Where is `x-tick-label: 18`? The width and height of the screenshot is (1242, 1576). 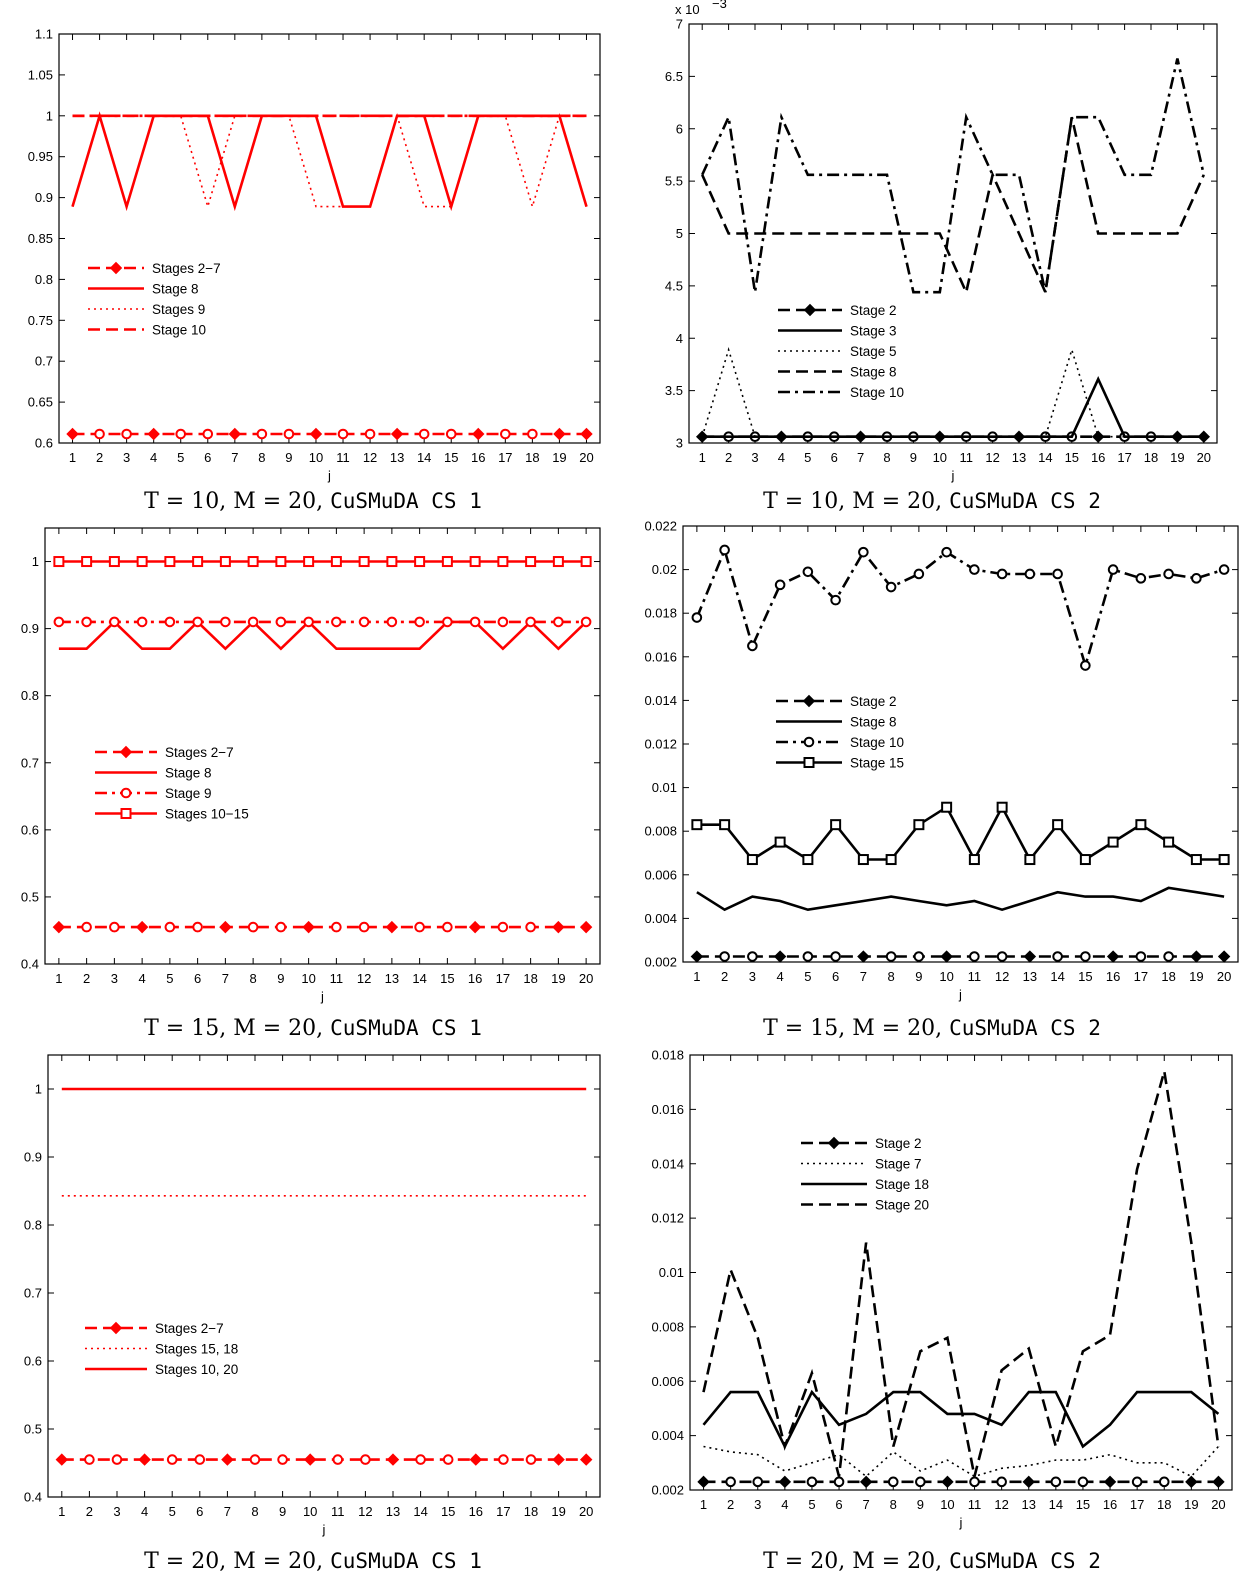
x-tick-label: 18 is located at coordinates (1151, 457).